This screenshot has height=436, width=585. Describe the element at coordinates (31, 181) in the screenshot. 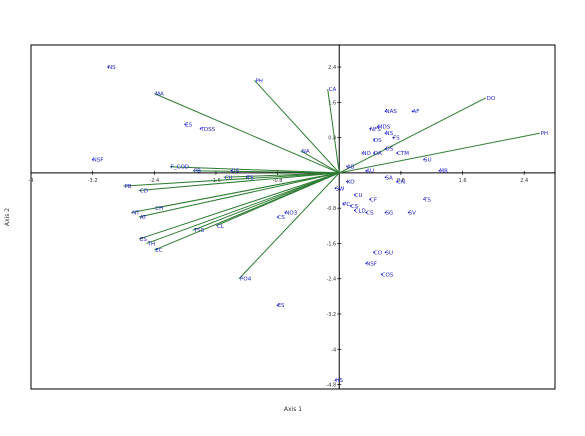

I see `x-tick-label: -4` at that location.